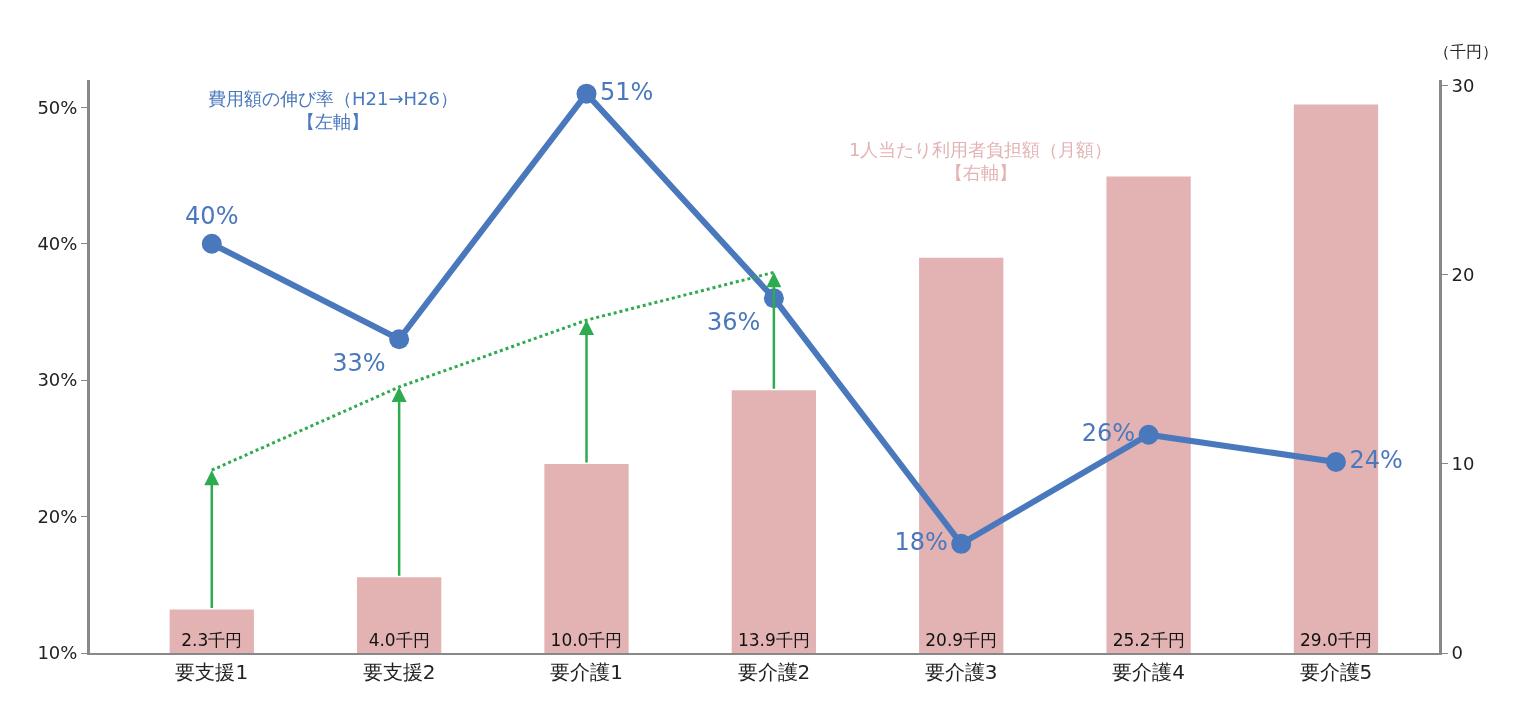 This screenshot has width=1519, height=713. What do you see at coordinates (921, 541) in the screenshot?
I see `data-label: 18%` at bounding box center [921, 541].